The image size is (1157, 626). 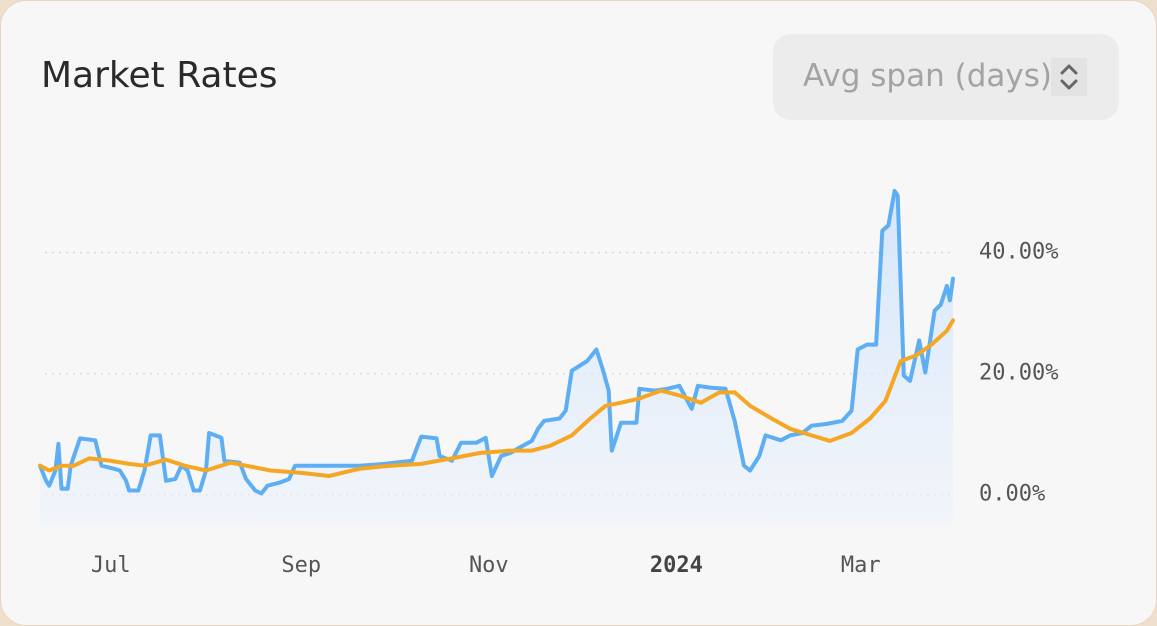 What do you see at coordinates (1069, 77) in the screenshot?
I see `spinner` at bounding box center [1069, 77].